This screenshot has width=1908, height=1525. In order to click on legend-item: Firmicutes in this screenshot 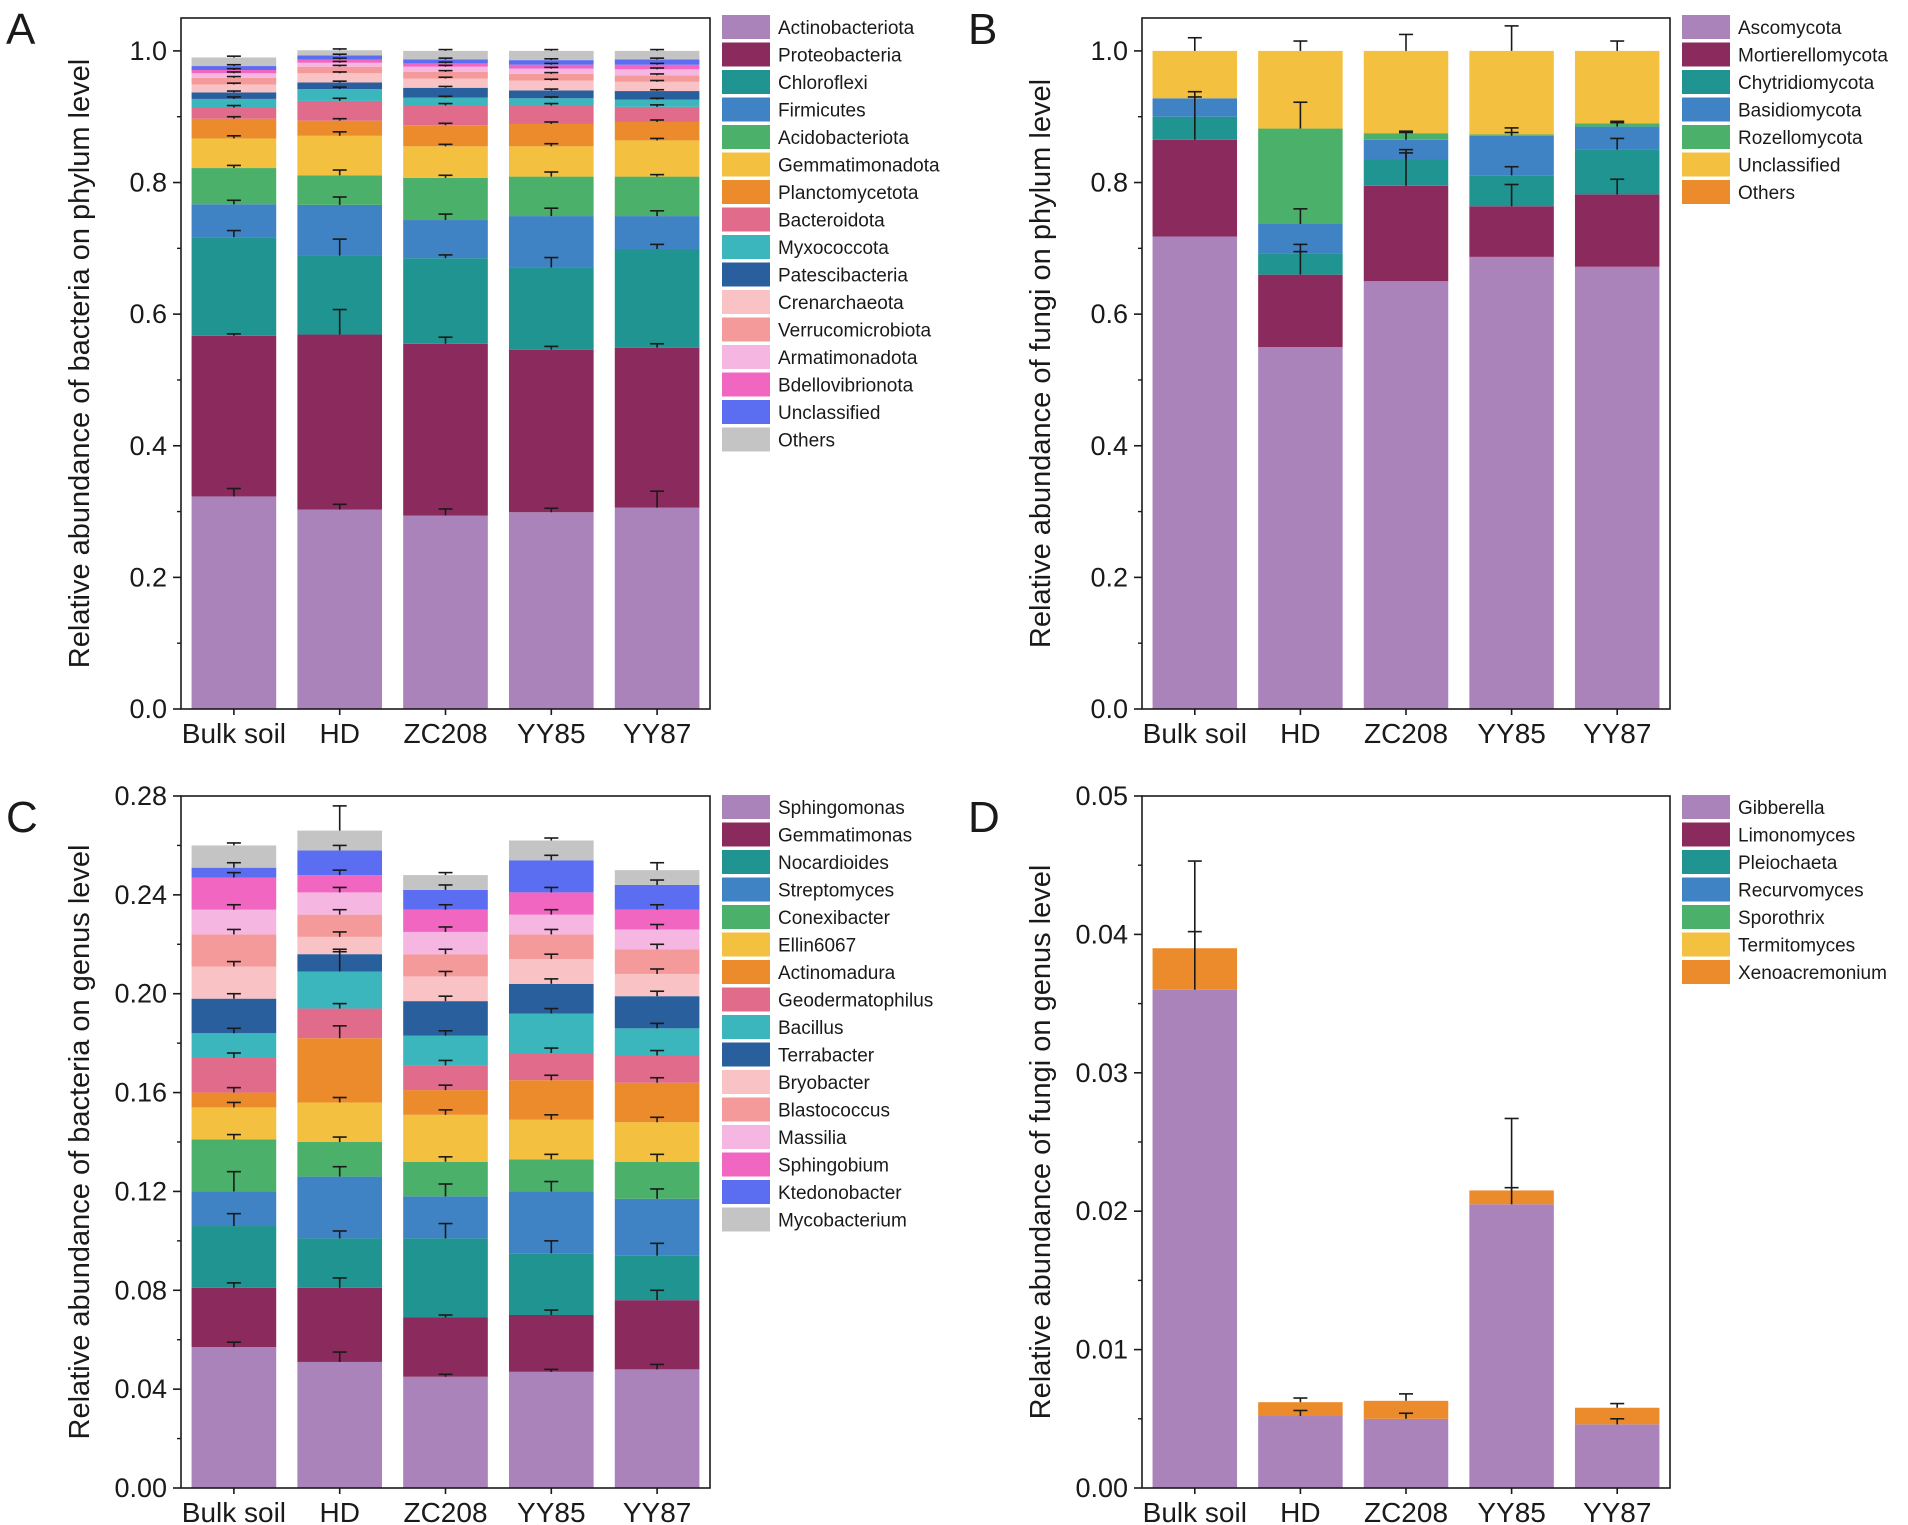, I will do `click(794, 109)`.